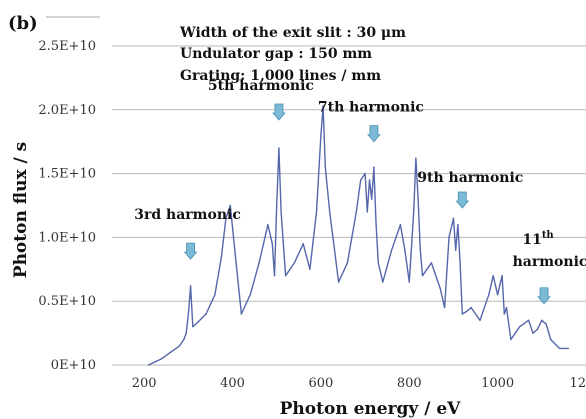 This screenshot has width=586, height=419. What do you see at coordinates (280, 76) in the screenshot?
I see `info-line-grating: Grating: 1,000 lines / mm` at bounding box center [280, 76].